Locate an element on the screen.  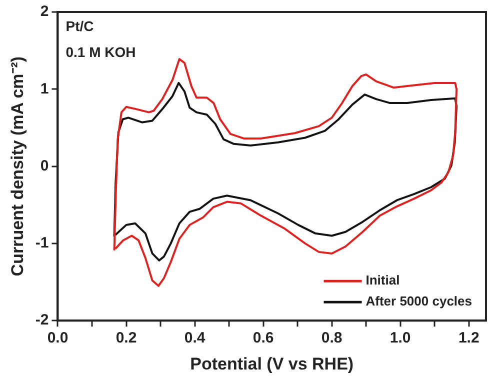
annotation: 0.1 M KOH is located at coordinates (101, 52).